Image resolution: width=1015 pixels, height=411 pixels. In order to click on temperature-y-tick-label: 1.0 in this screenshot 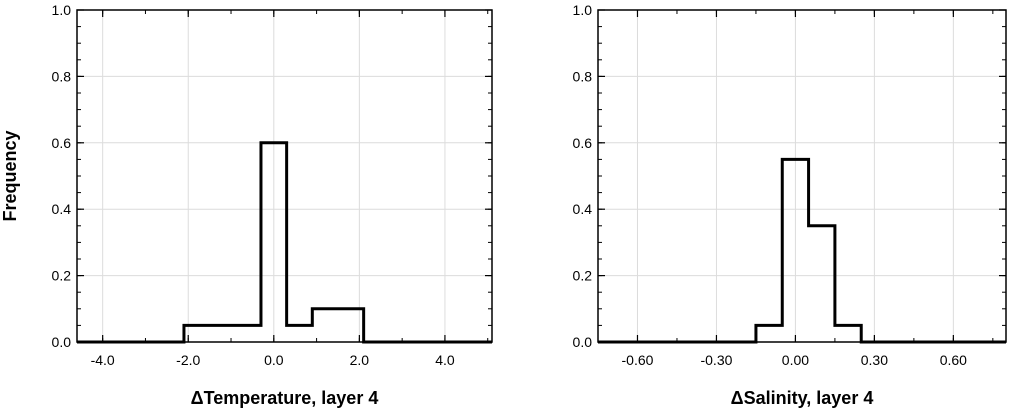, I will do `click(62, 10)`.